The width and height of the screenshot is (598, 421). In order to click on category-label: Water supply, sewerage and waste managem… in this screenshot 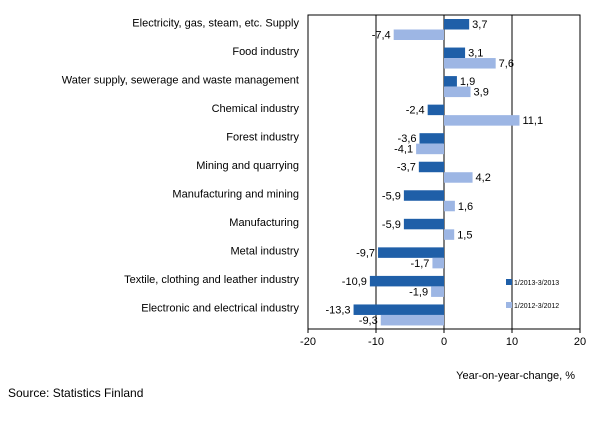, I will do `click(180, 80)`.